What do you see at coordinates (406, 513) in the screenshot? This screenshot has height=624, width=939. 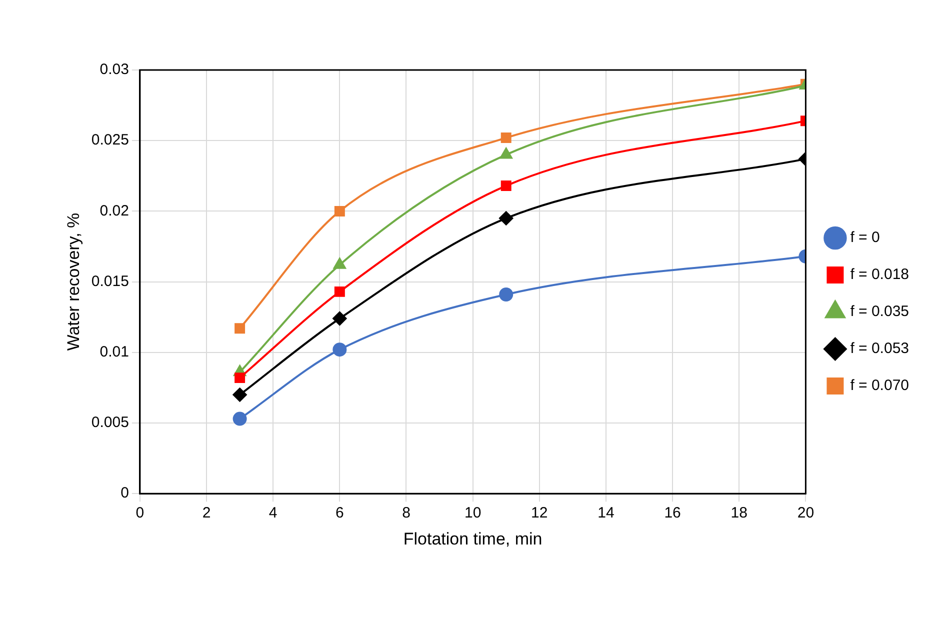 I see `x-tick-label: 8` at bounding box center [406, 513].